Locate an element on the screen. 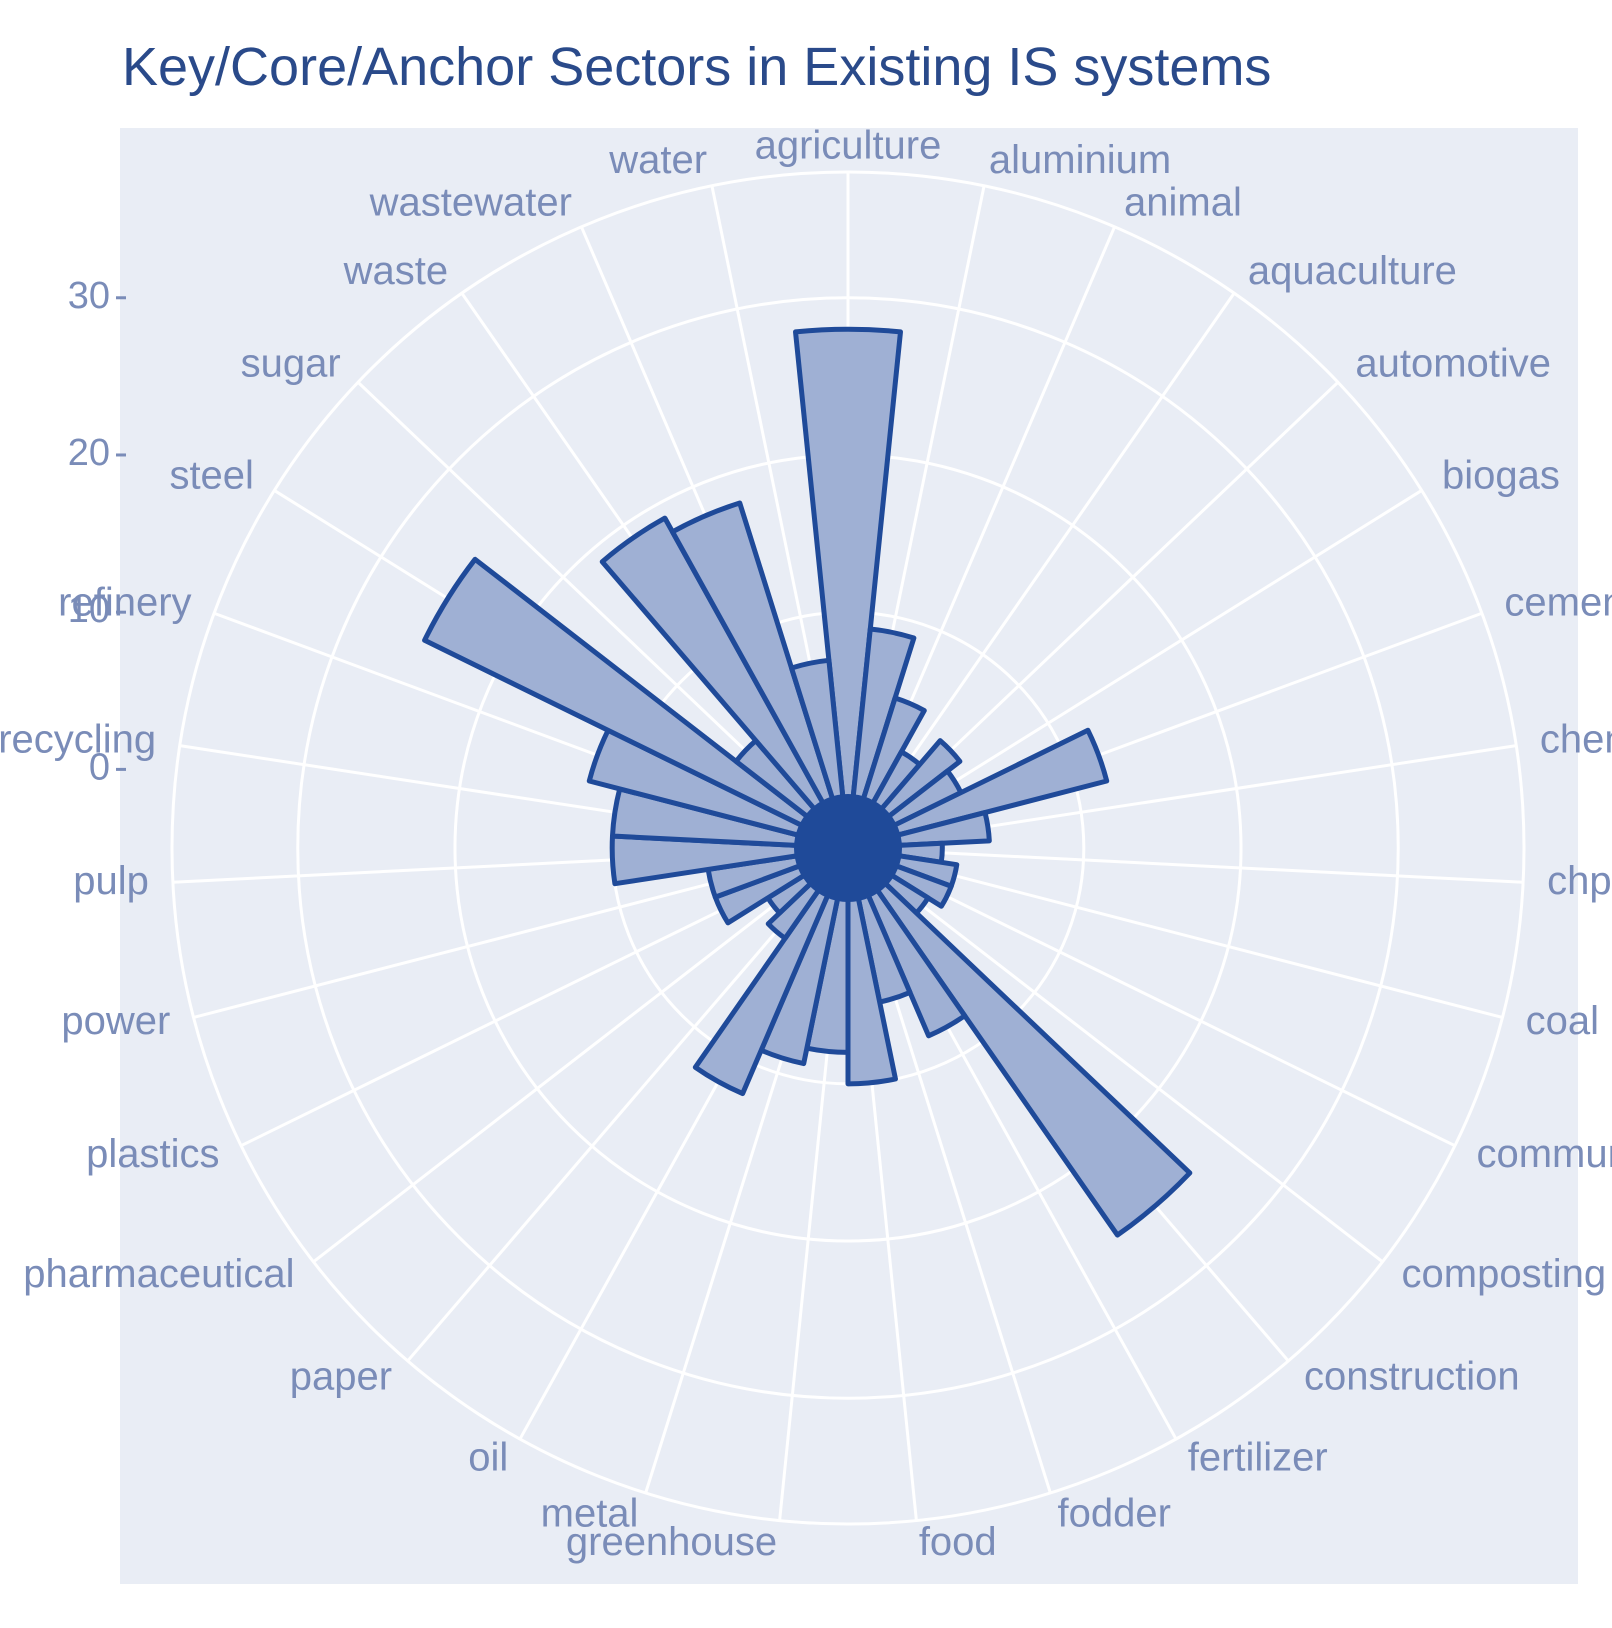 The image size is (1612, 1628). category-label-community: community is located at coordinates (1544, 1154).